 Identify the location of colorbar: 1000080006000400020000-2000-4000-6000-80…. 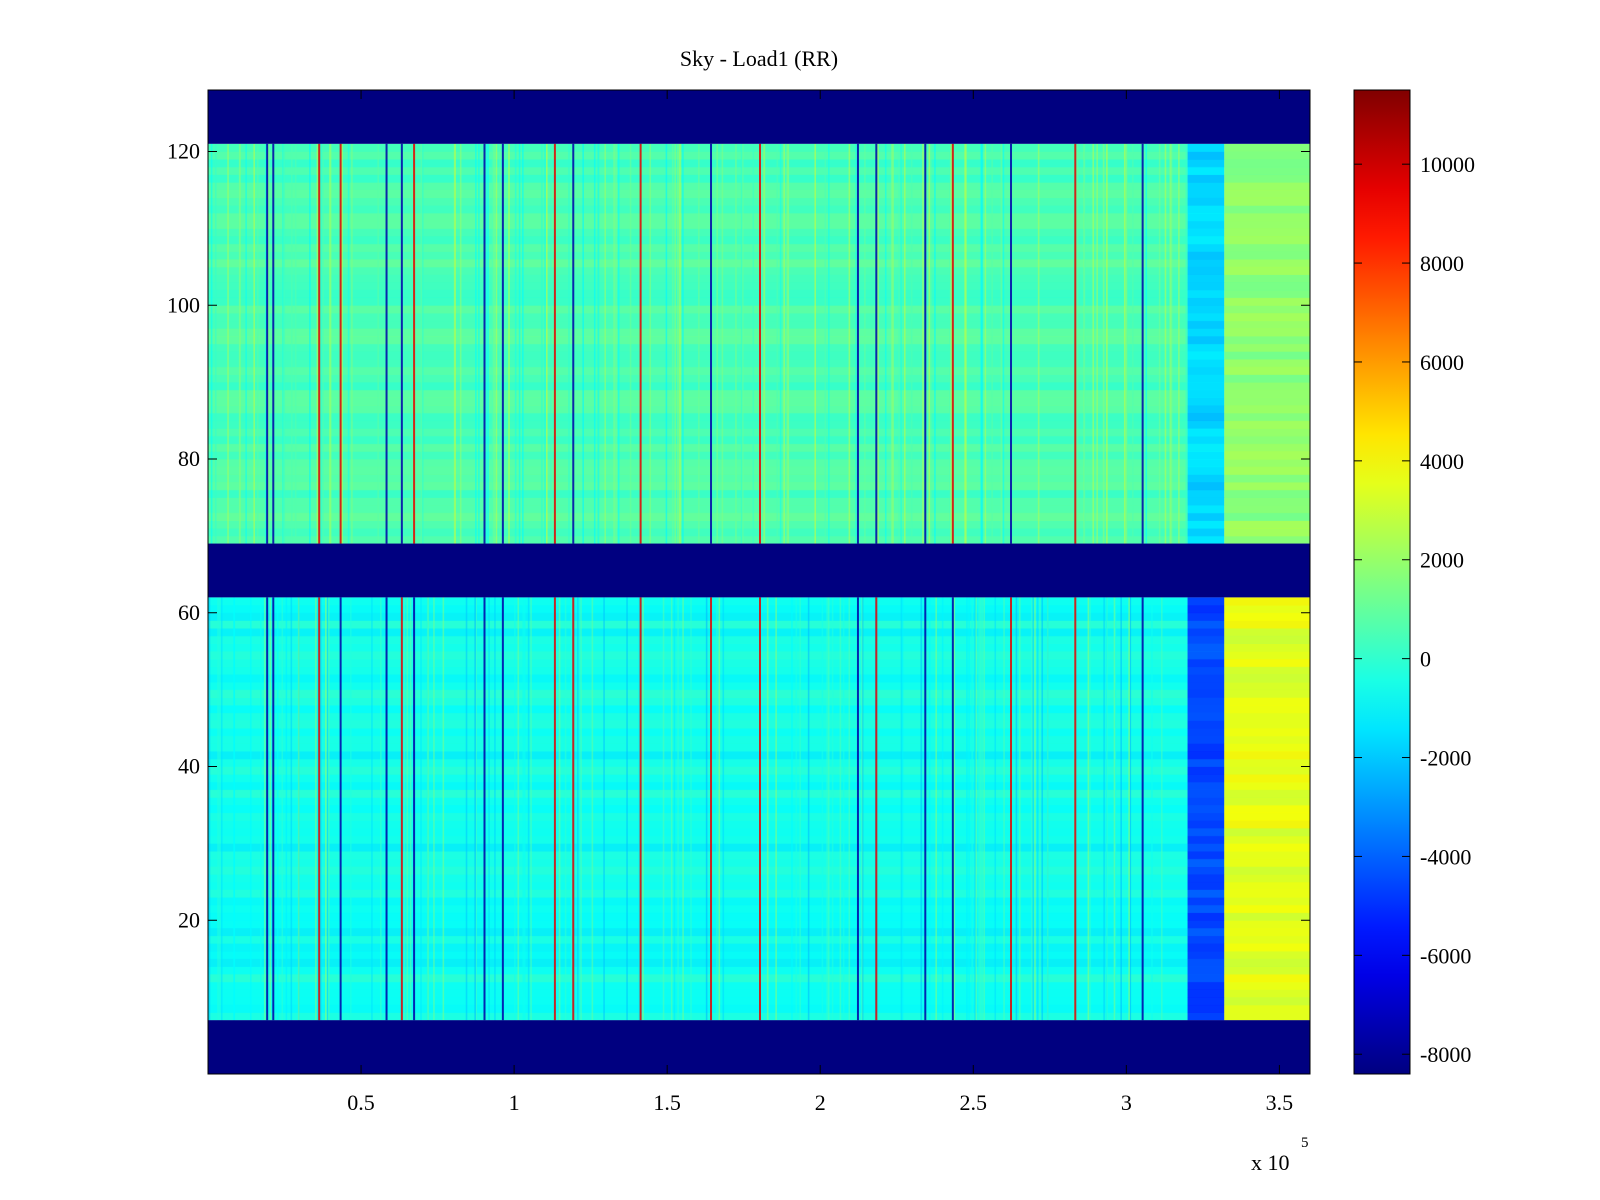
(1414, 582).